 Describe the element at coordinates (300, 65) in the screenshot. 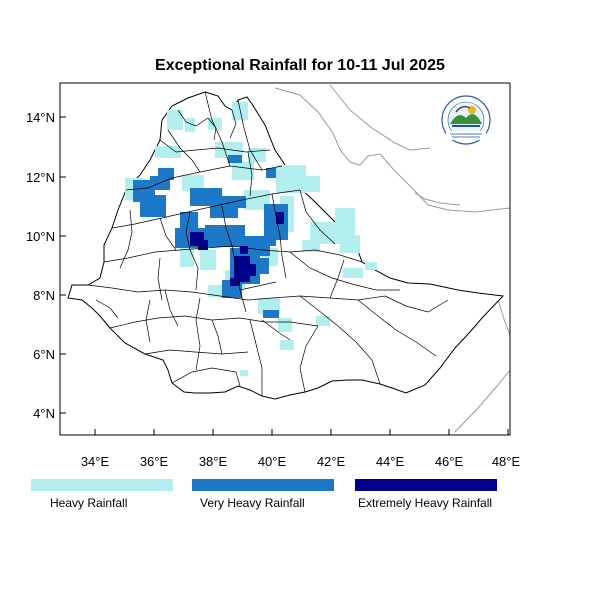

I see `map-title: Exceptional Rainfall for 10-11 Jul 2025` at that location.